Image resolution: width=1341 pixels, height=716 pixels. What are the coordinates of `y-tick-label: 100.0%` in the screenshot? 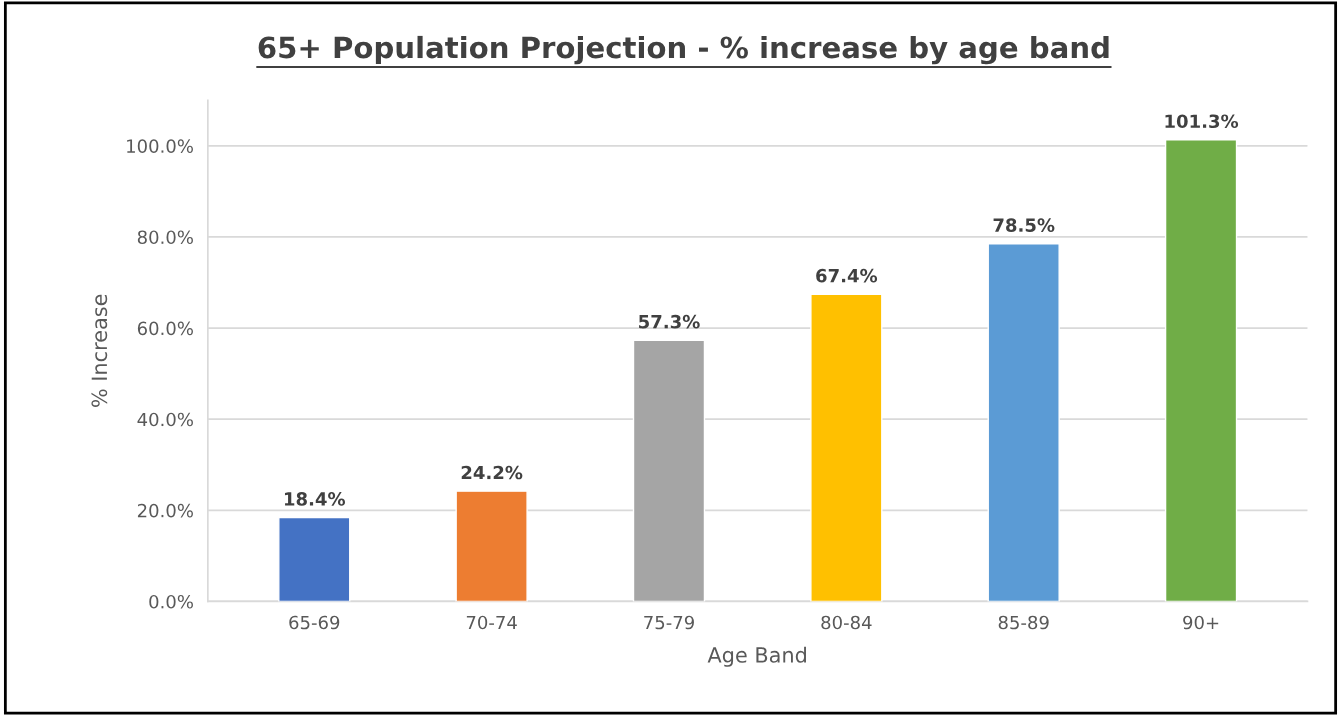 It's located at (160, 146).